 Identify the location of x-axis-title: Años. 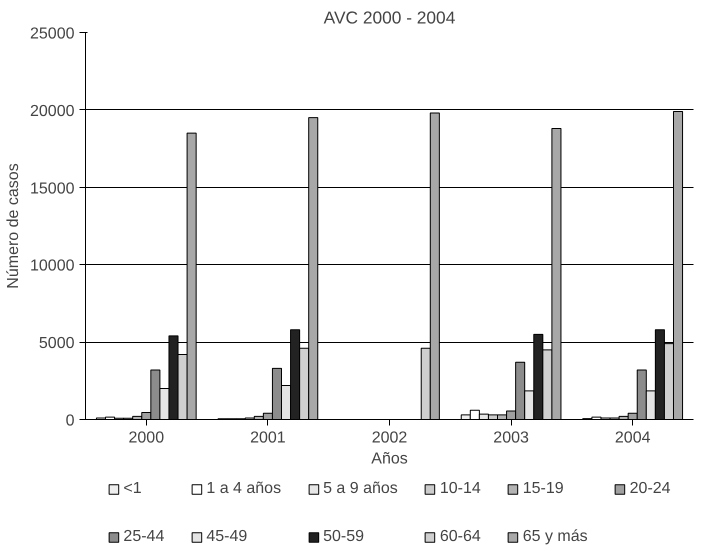
(389, 459).